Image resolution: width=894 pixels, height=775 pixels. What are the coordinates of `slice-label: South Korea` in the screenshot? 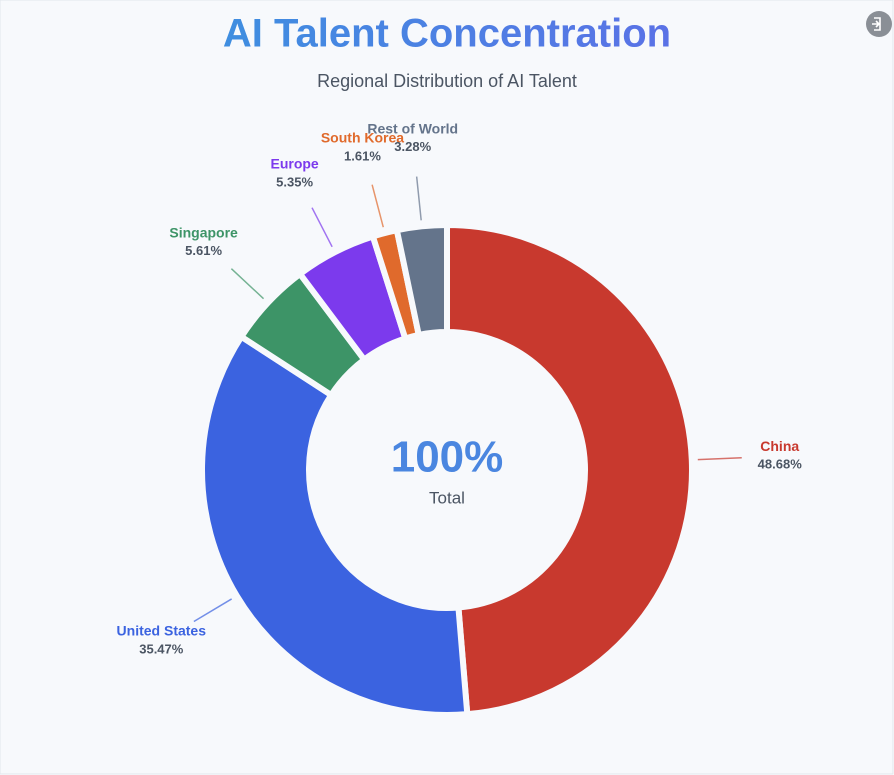 It's located at (362, 138).